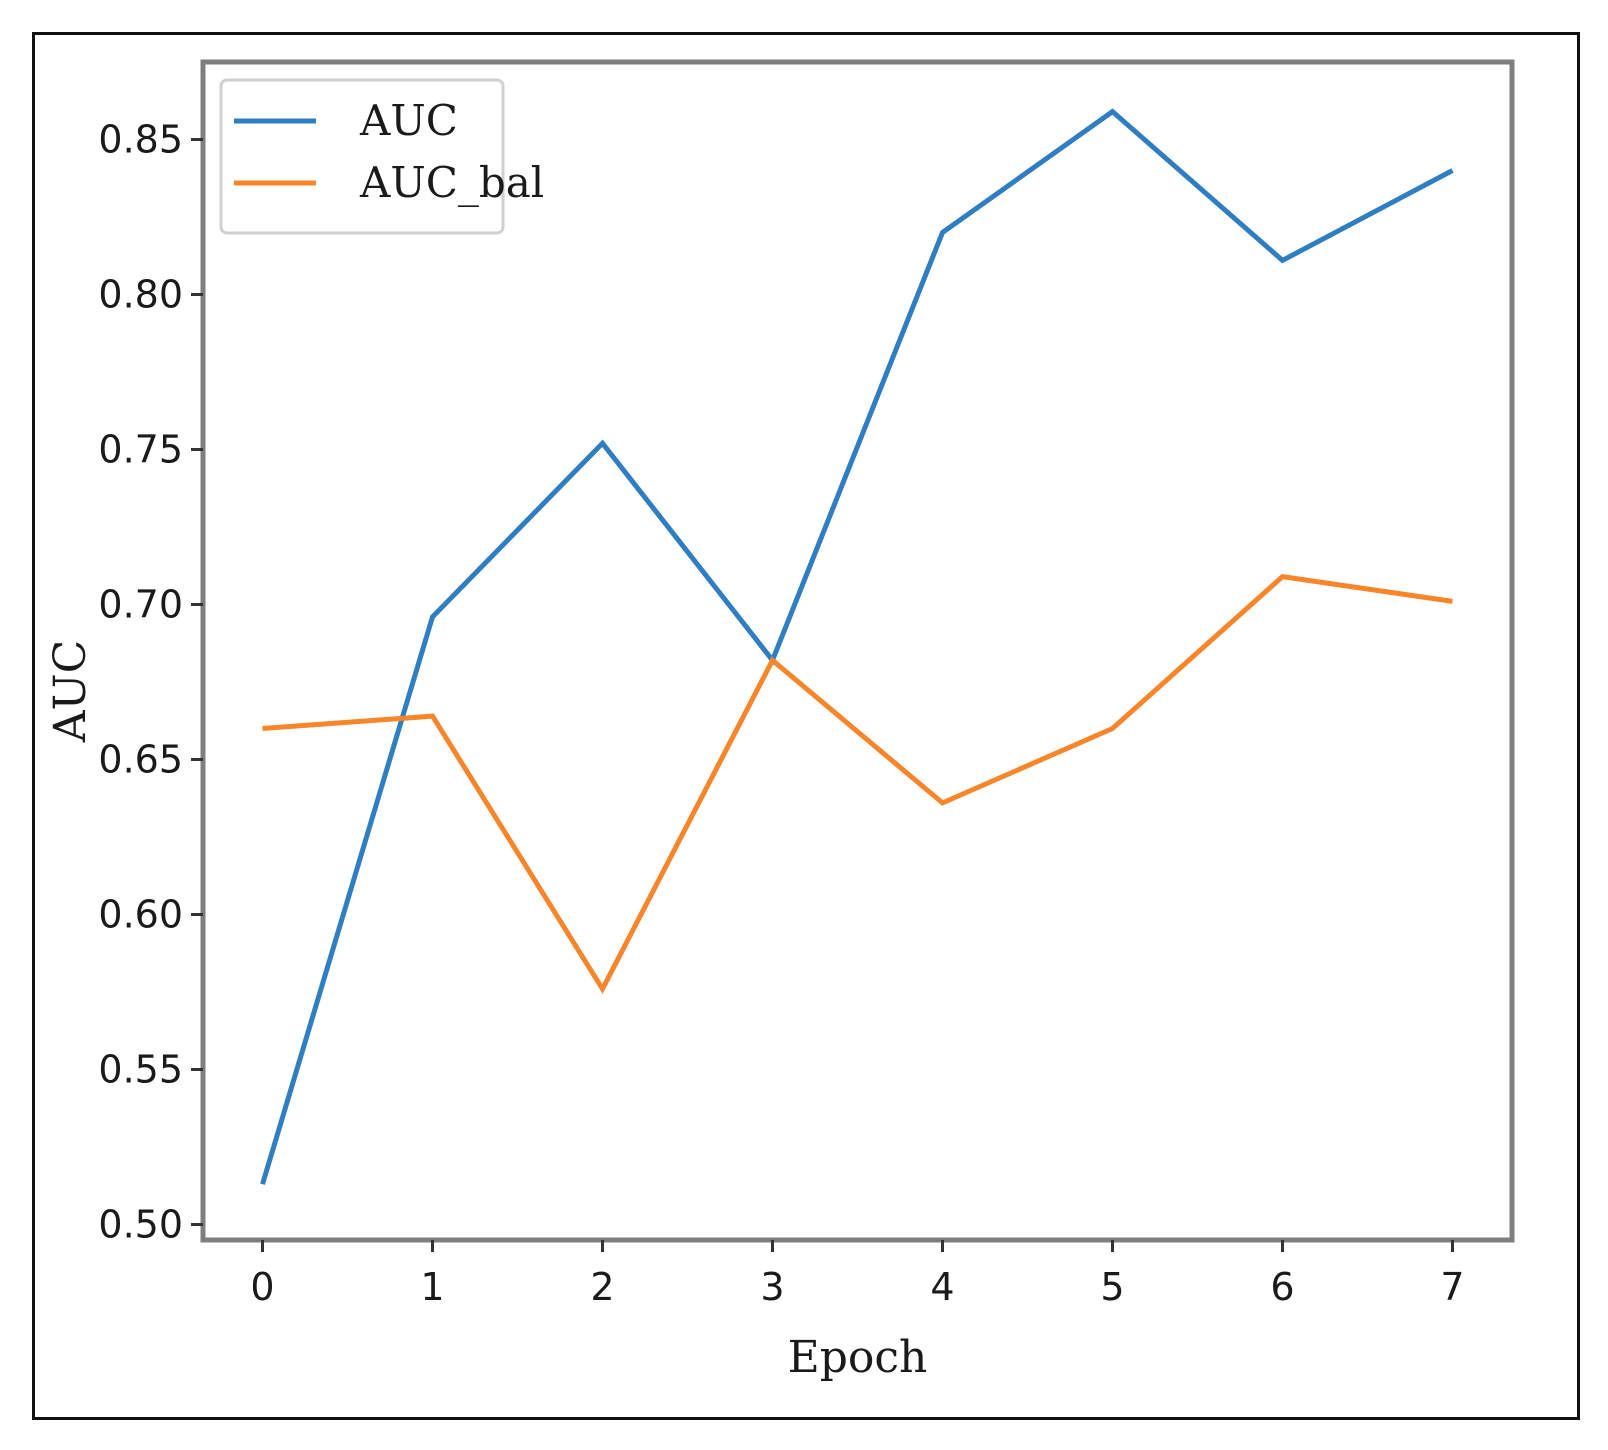  Describe the element at coordinates (857, 1274) in the screenshot. I see `x-axis-ticks: 0 1 2 3 4 5 6 7` at that location.